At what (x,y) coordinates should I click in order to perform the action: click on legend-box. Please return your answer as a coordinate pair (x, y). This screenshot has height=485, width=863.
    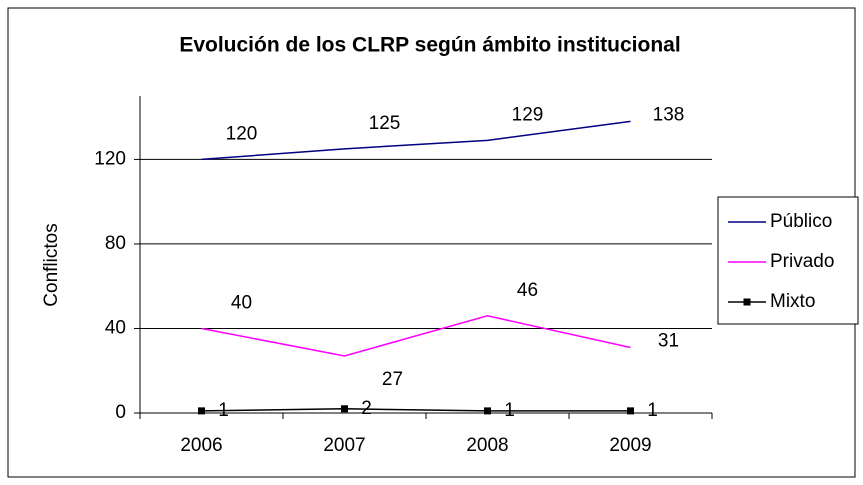
    Looking at the image, I should click on (788, 260).